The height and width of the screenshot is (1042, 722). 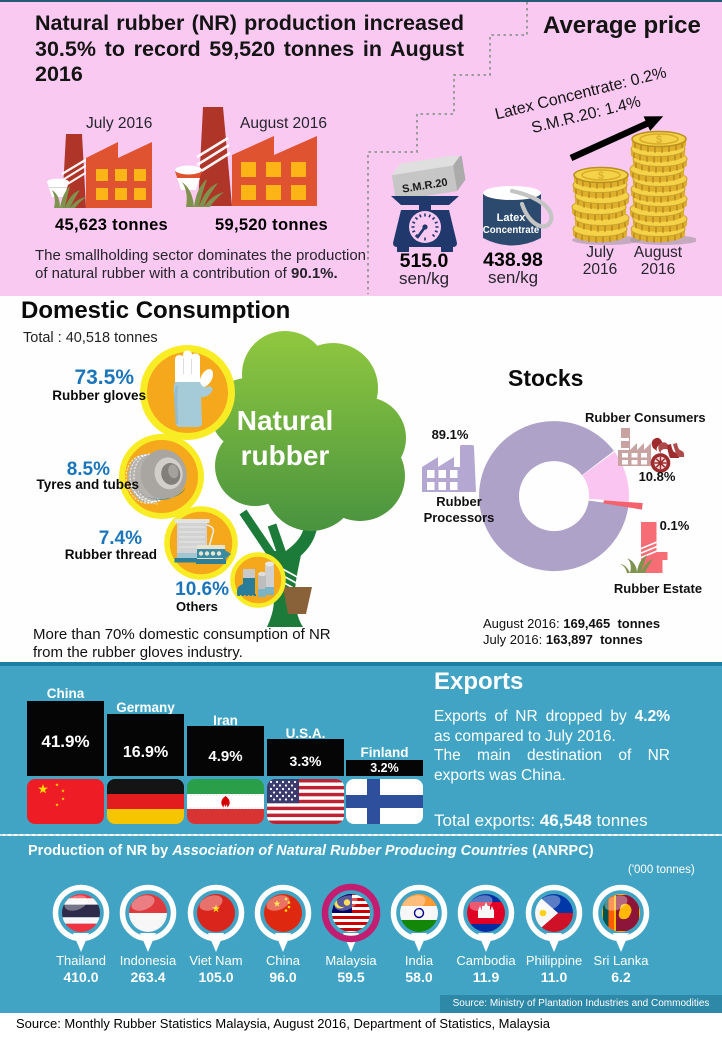 What do you see at coordinates (512, 218) in the screenshot?
I see `svg-text: Latex` at bounding box center [512, 218].